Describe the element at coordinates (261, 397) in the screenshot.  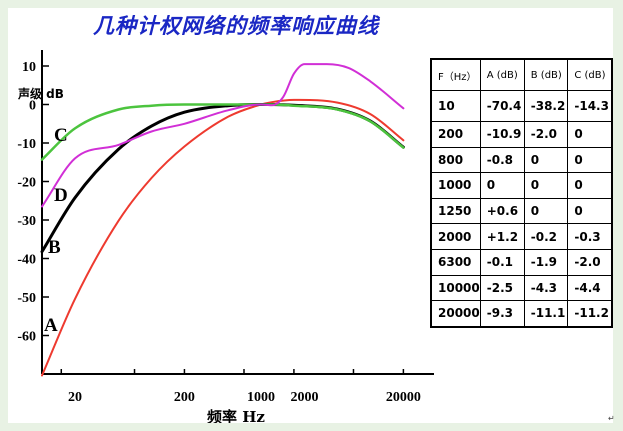
I see `x-tick-label: 1000` at that location.